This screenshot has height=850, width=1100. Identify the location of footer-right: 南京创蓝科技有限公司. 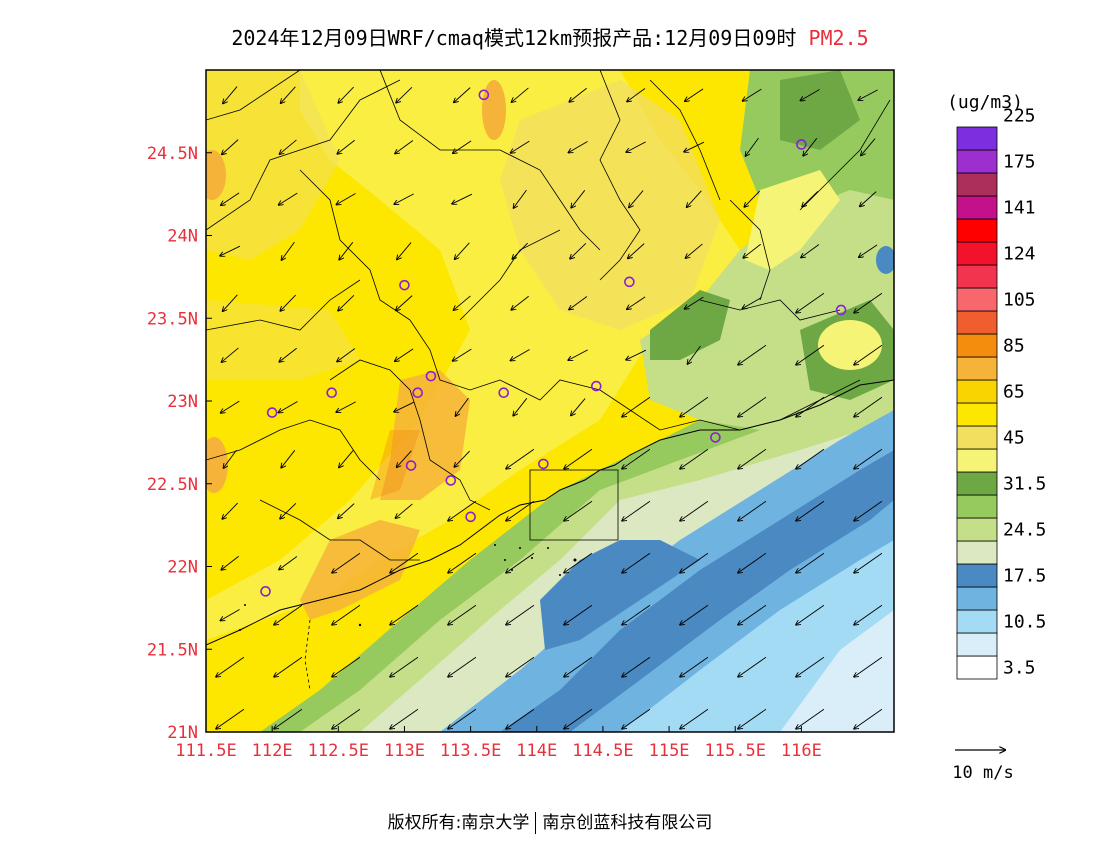
(627, 823).